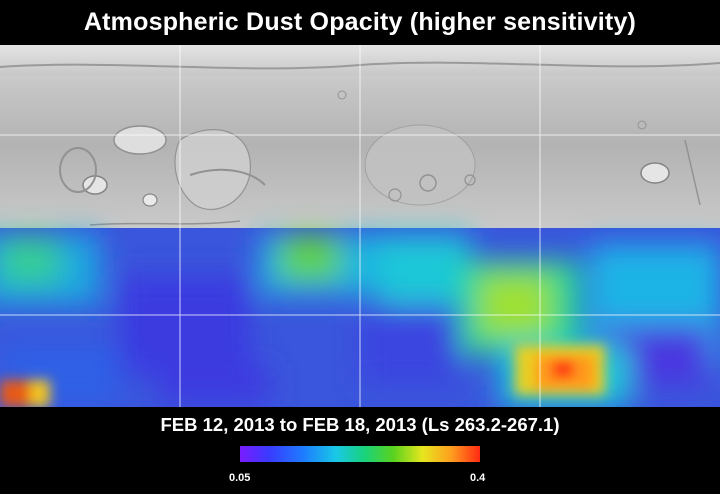 This screenshot has height=494, width=720. Describe the element at coordinates (478, 478) in the screenshot. I see `colorbar-max-label: 0.4` at that location.